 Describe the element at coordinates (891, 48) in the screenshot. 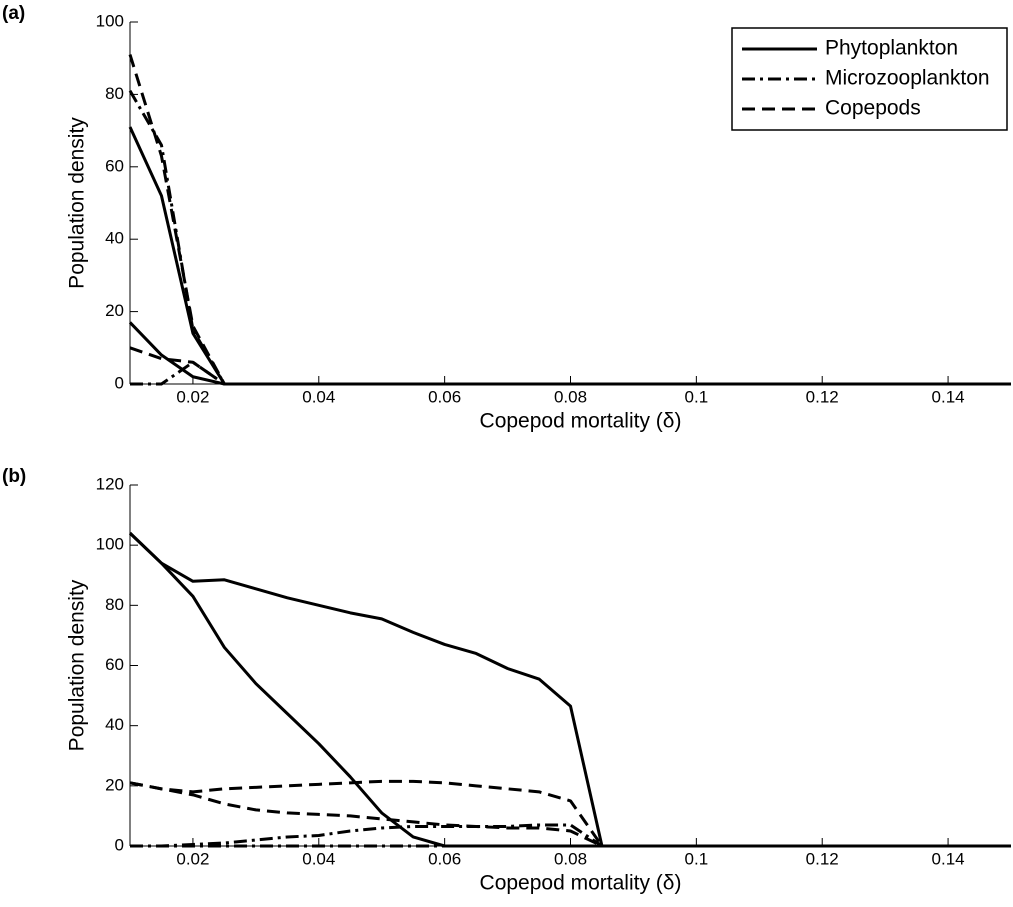

I see `legend-label: Phytoplankton` at that location.